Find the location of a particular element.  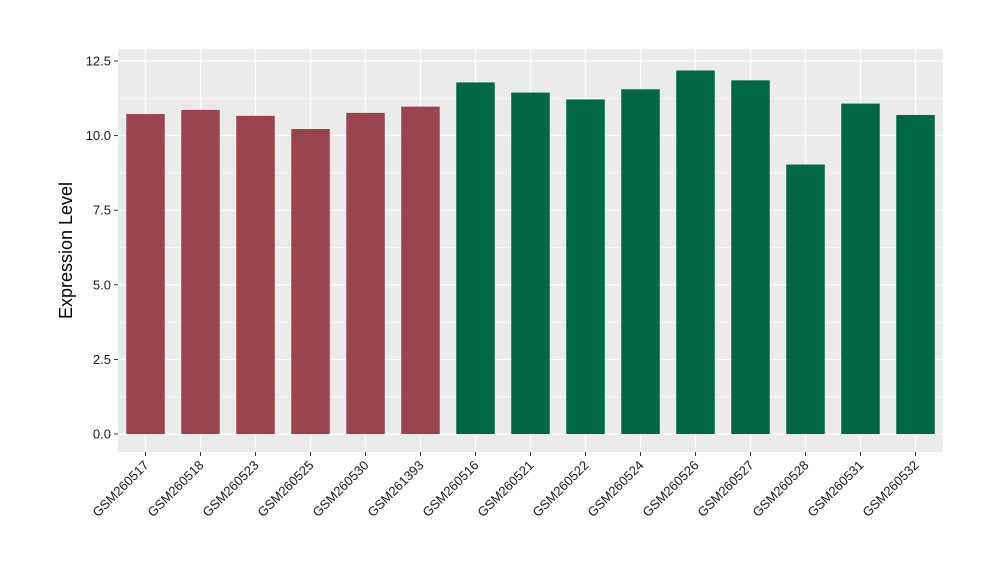

x-tick-label: GSM260522 is located at coordinates (560, 489).